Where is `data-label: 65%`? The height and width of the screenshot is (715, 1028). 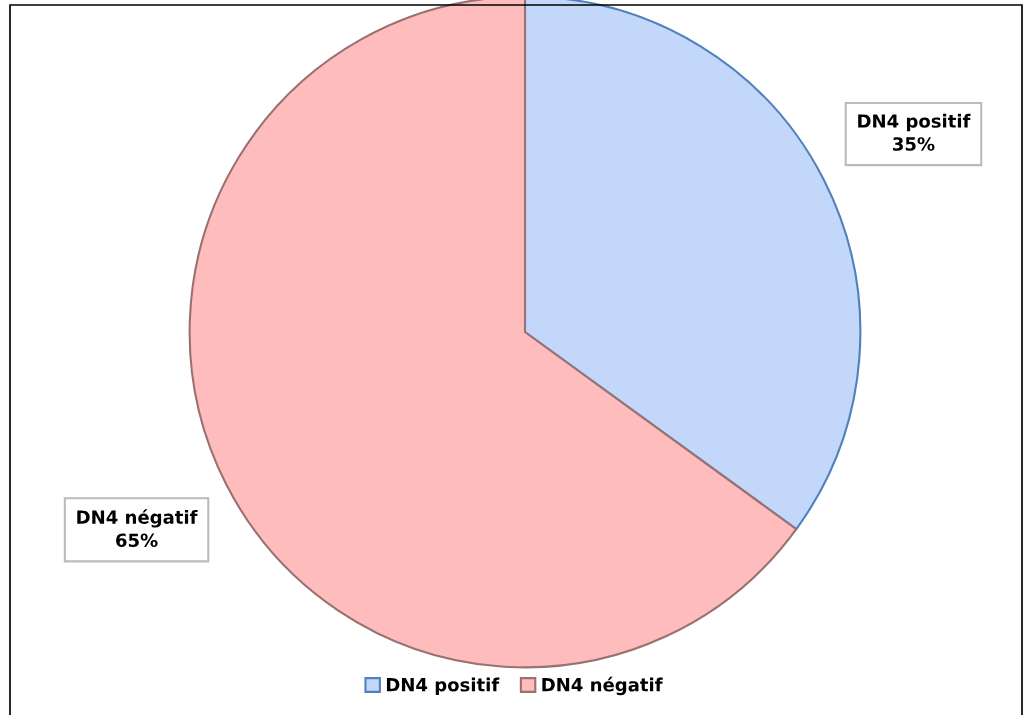
data-label: 65% is located at coordinates (137, 540).